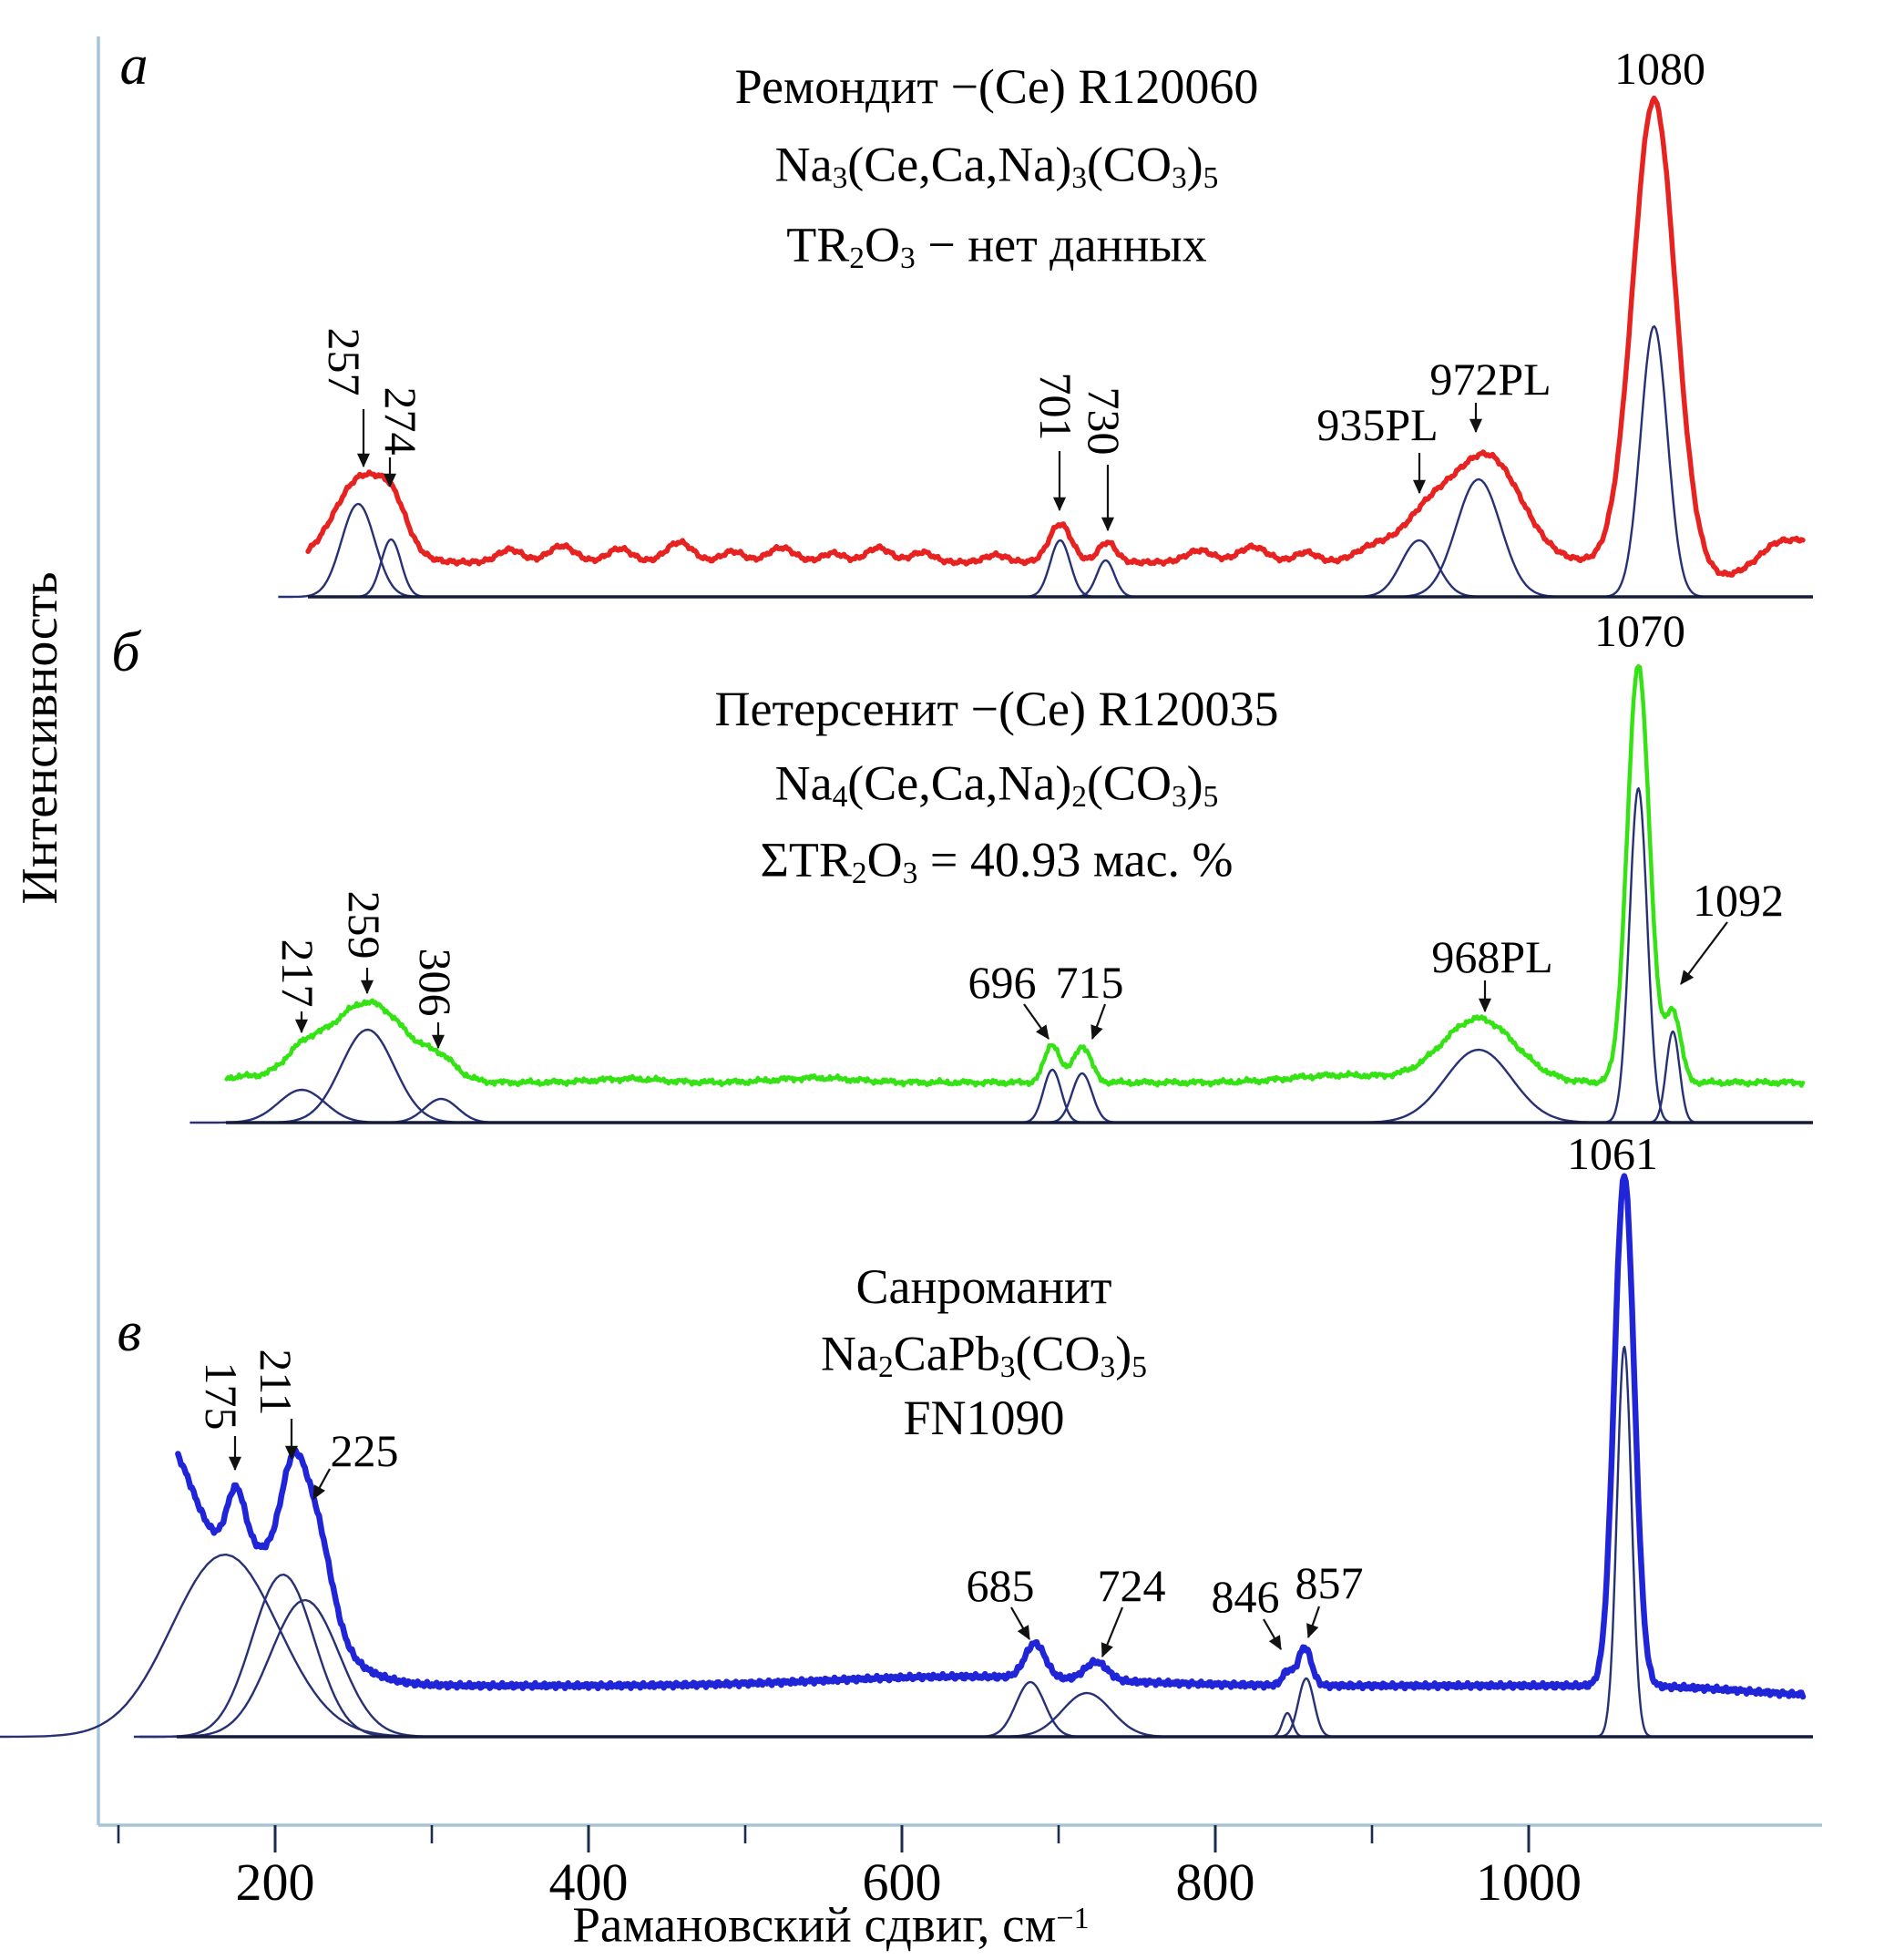  Describe the element at coordinates (364, 1450) in the screenshot. I see `peak-label-v-225: 225` at that location.